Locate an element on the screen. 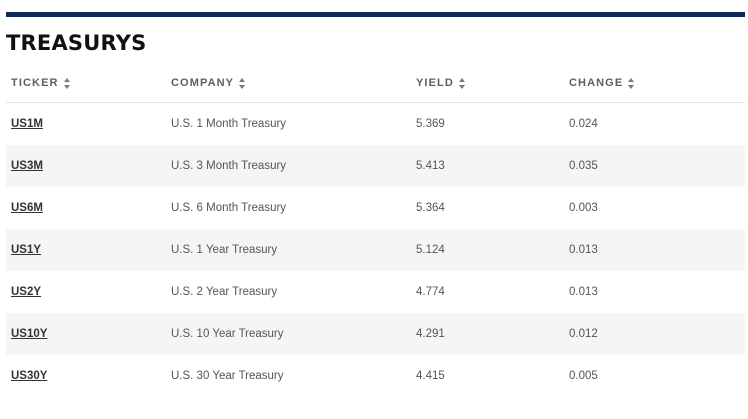 This screenshot has height=419, width=748. table-row: US1Y U.S. 1 Year Treasury 5.124 0.013 is located at coordinates (375, 250).